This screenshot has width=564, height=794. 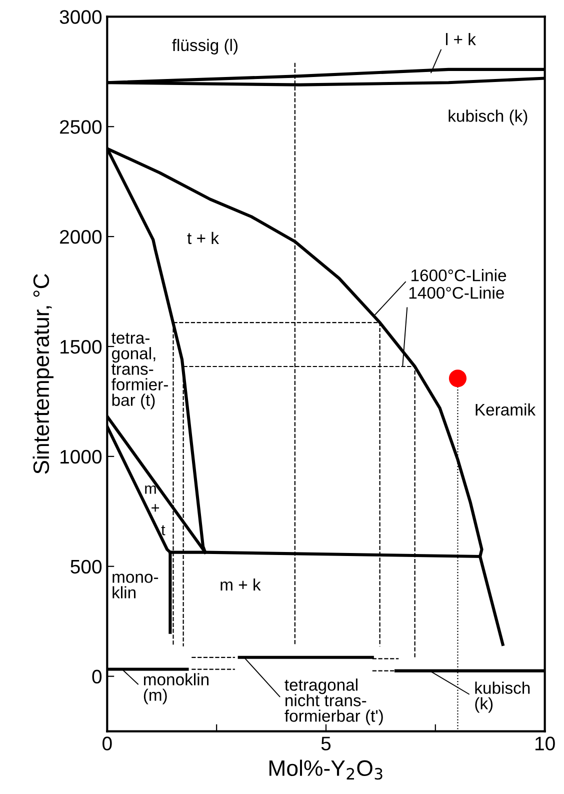 What do you see at coordinates (81, 237) in the screenshot?
I see `y-tick-label: 2000` at bounding box center [81, 237].